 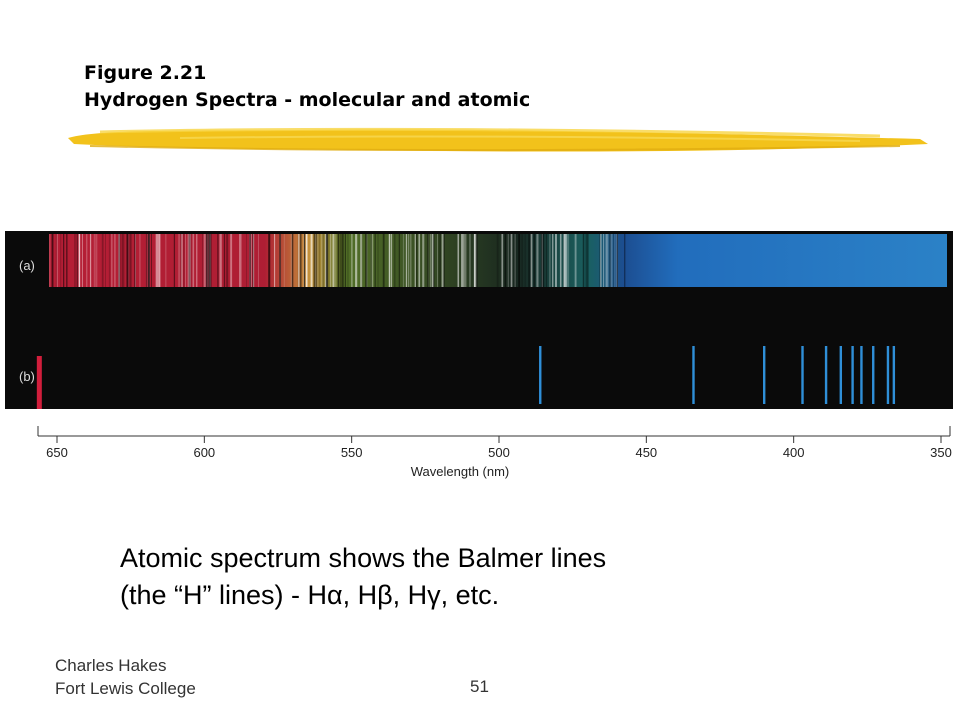 I want to click on axis-tick-label: 650, so click(x=57, y=452).